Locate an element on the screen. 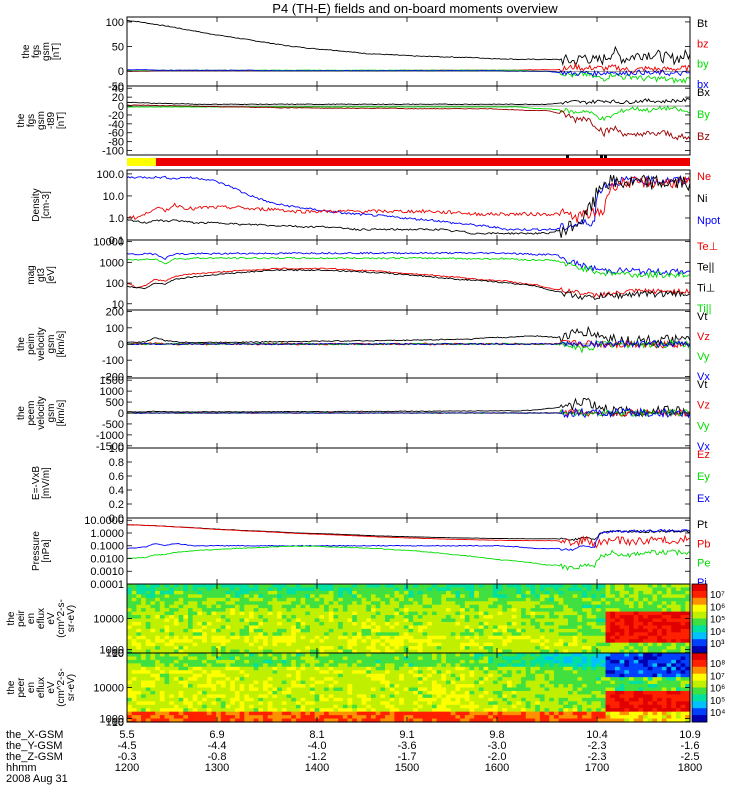 Image resolution: width=750 pixels, height=805 pixels. y-tick-label: 10 is located at coordinates (118, 654).